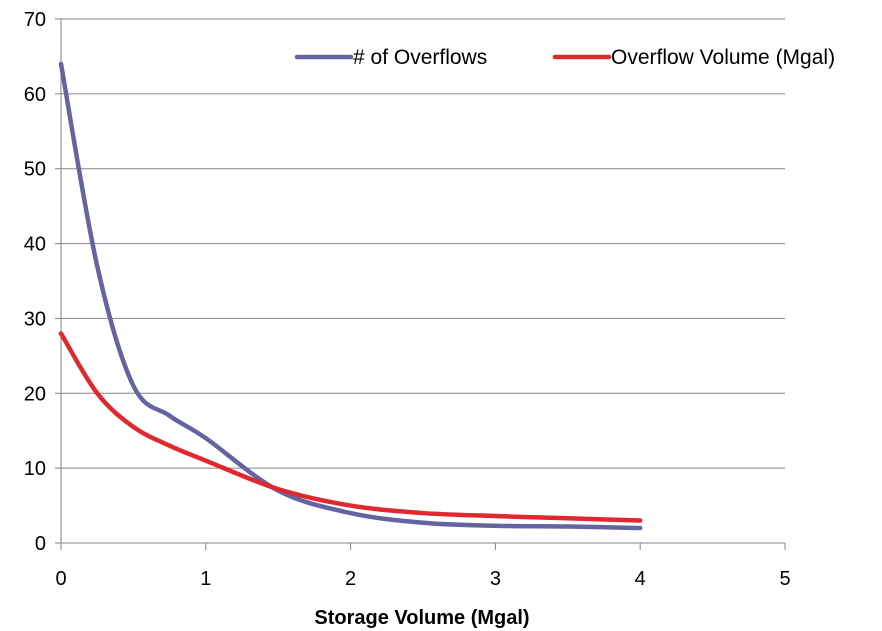  I want to click on legend-item: # of Overflows, so click(390, 57).